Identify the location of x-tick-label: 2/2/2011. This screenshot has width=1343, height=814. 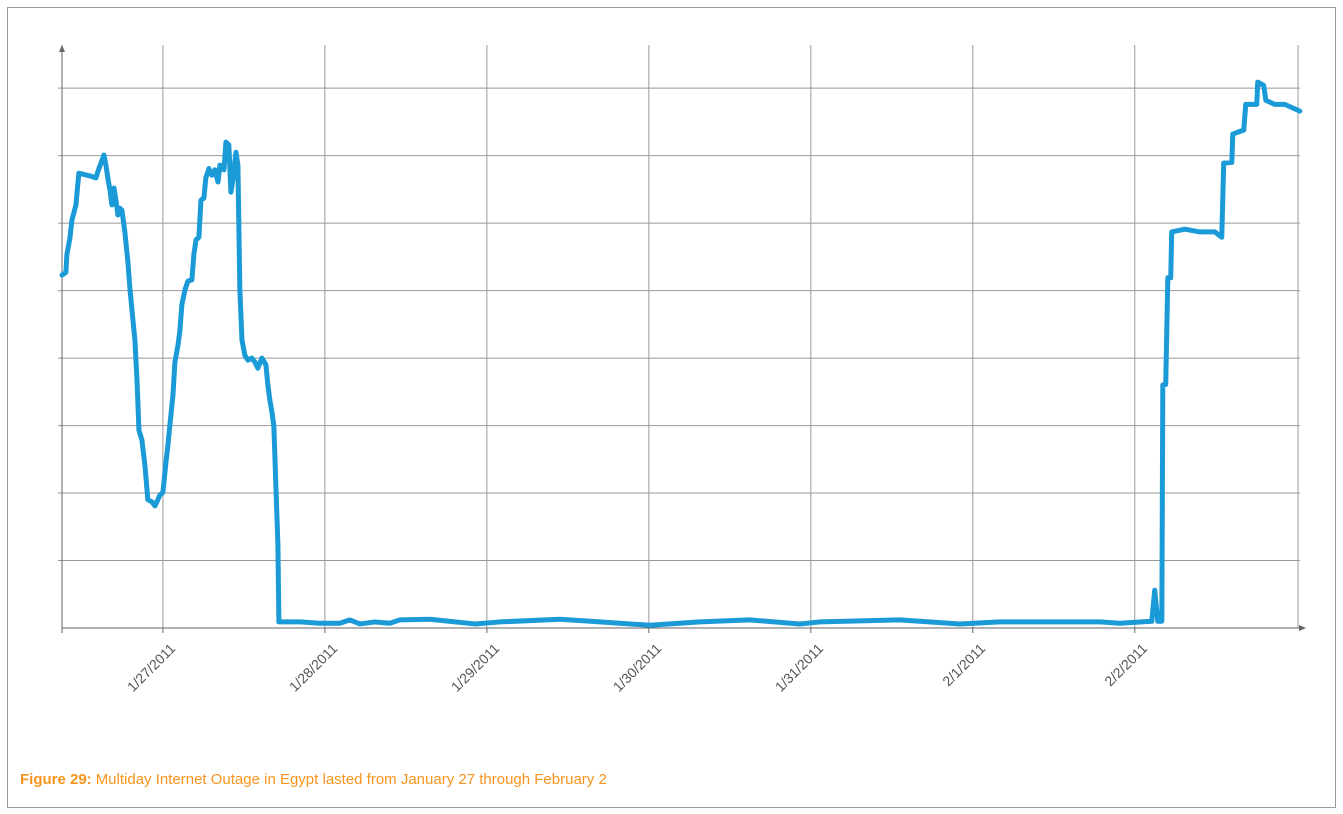
(1125, 664).